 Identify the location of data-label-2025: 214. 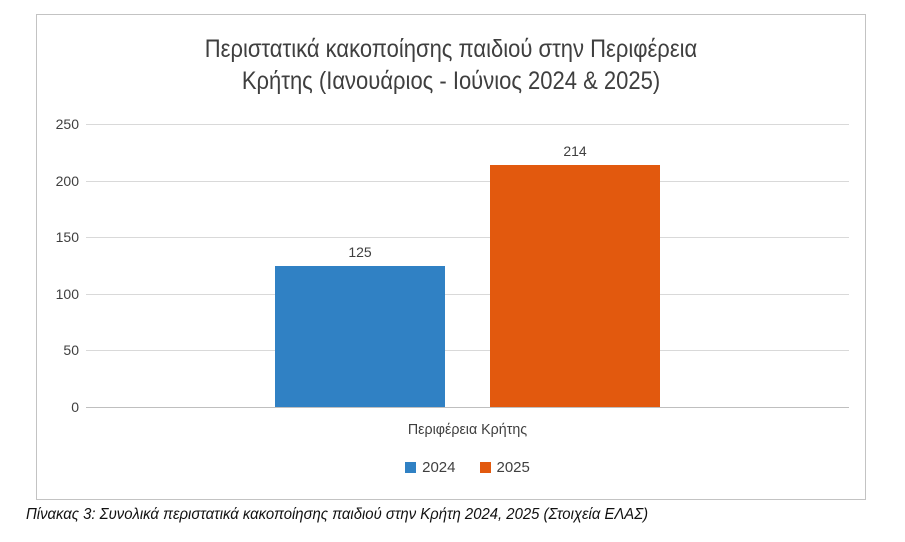
(575, 150).